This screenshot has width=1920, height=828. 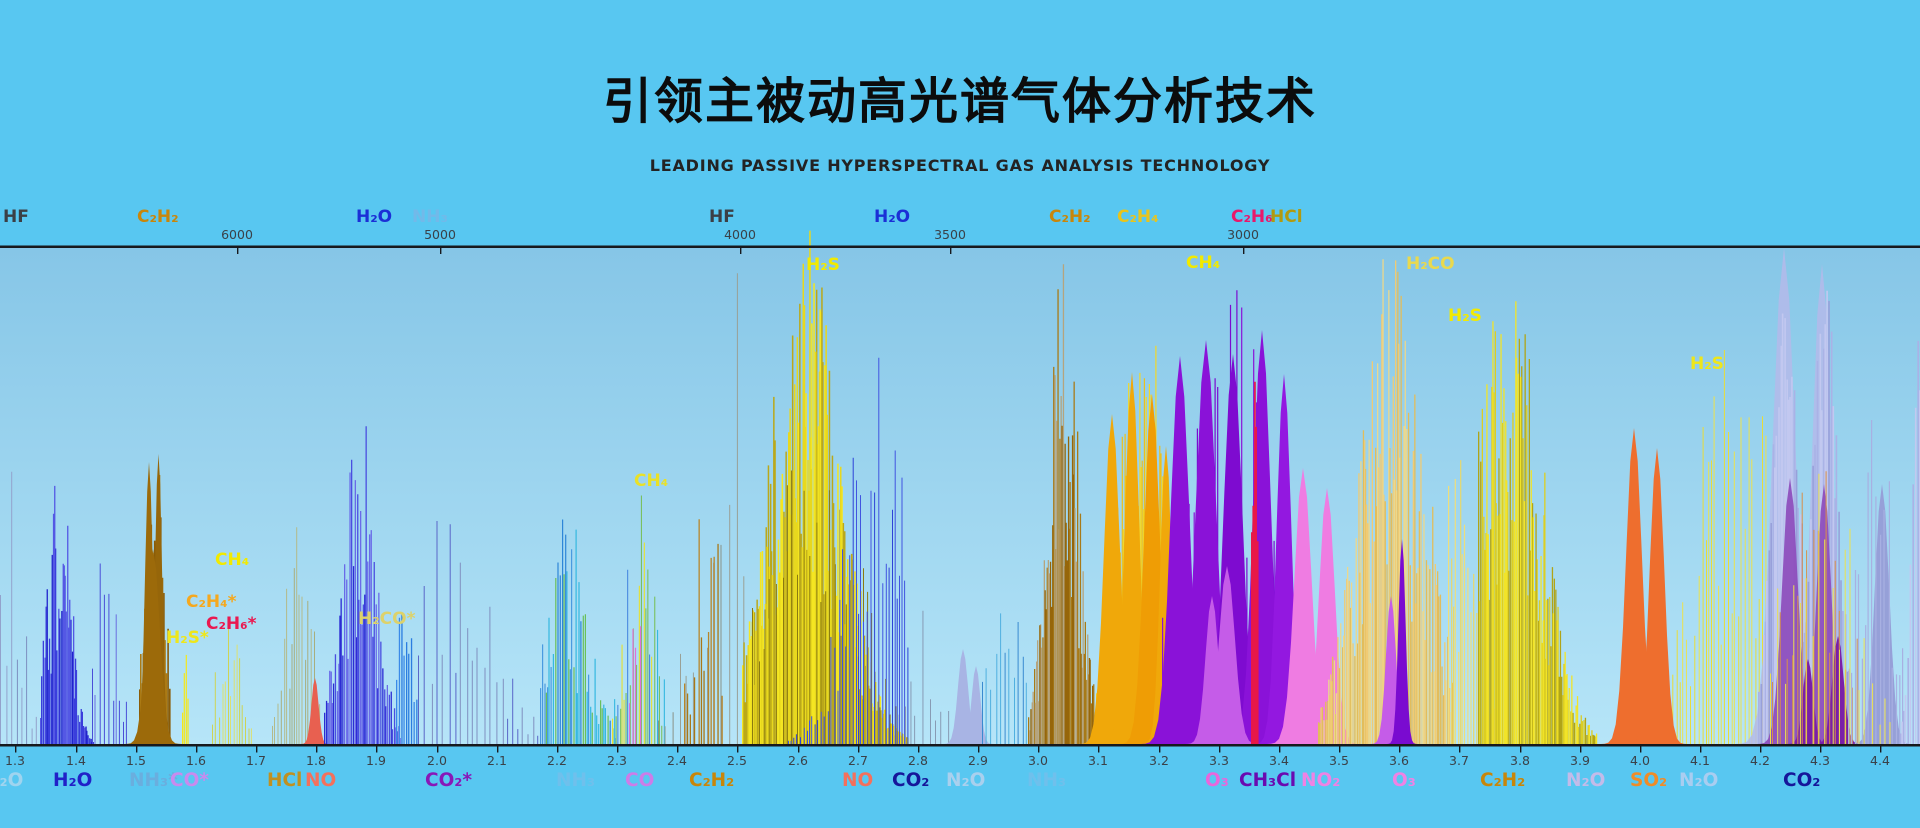 I want to click on bottom-tick-label: 1.8, so click(x=316, y=760).